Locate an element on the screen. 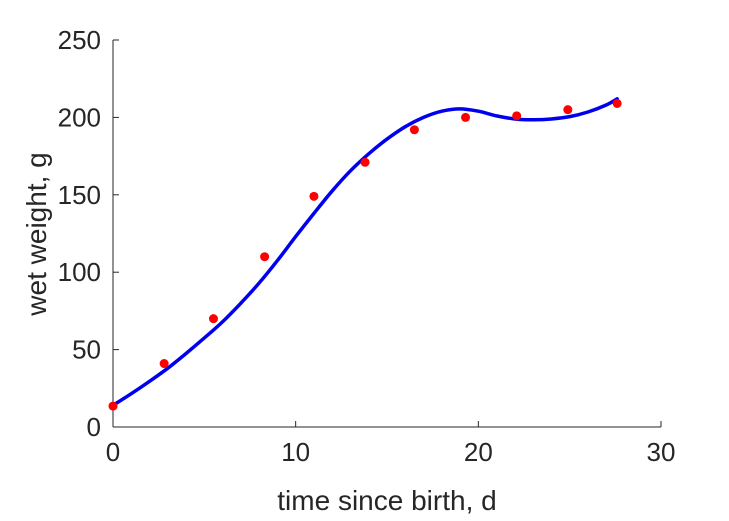 The image size is (729, 521). y-tick-label: 50 is located at coordinates (86, 350).